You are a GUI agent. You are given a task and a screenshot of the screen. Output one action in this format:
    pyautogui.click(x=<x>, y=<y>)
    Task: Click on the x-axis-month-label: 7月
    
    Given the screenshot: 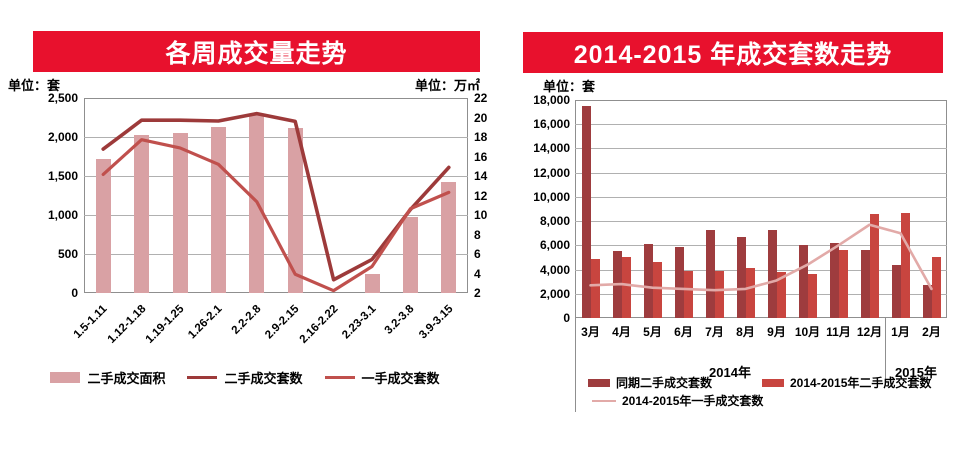 What is the action you would take?
    pyautogui.click(x=714, y=332)
    